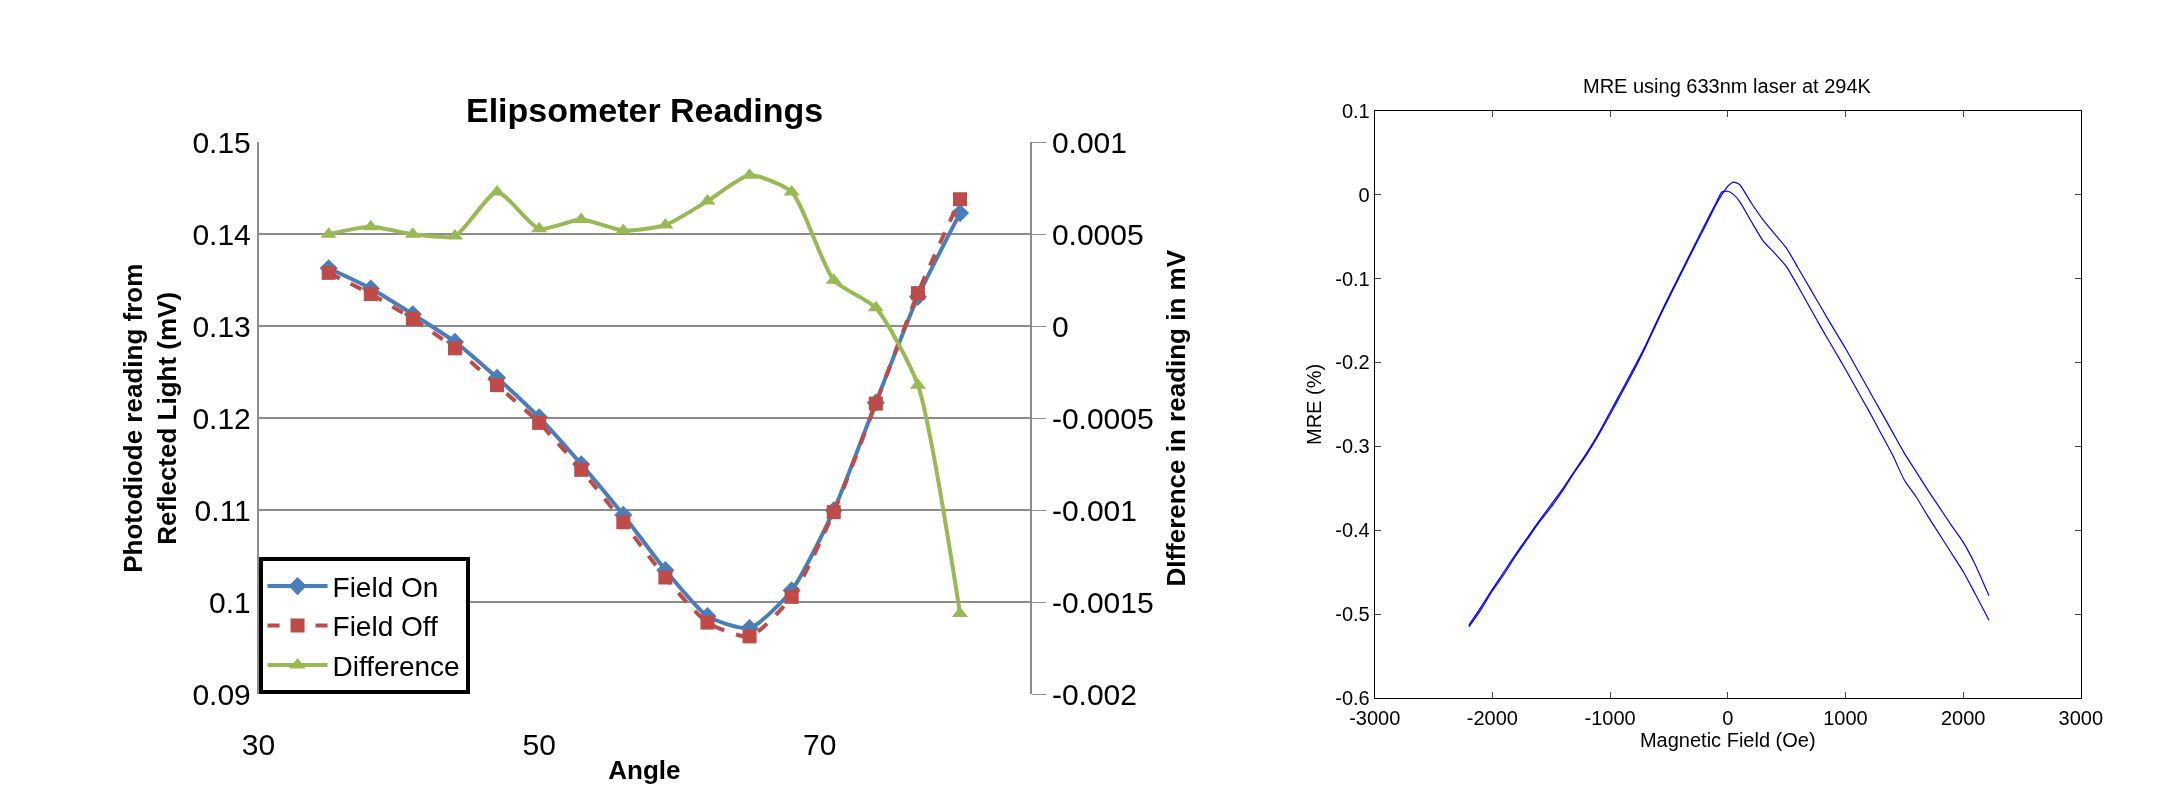  Describe the element at coordinates (1060, 326) in the screenshot. I see `y2-tick-label: 0` at that location.